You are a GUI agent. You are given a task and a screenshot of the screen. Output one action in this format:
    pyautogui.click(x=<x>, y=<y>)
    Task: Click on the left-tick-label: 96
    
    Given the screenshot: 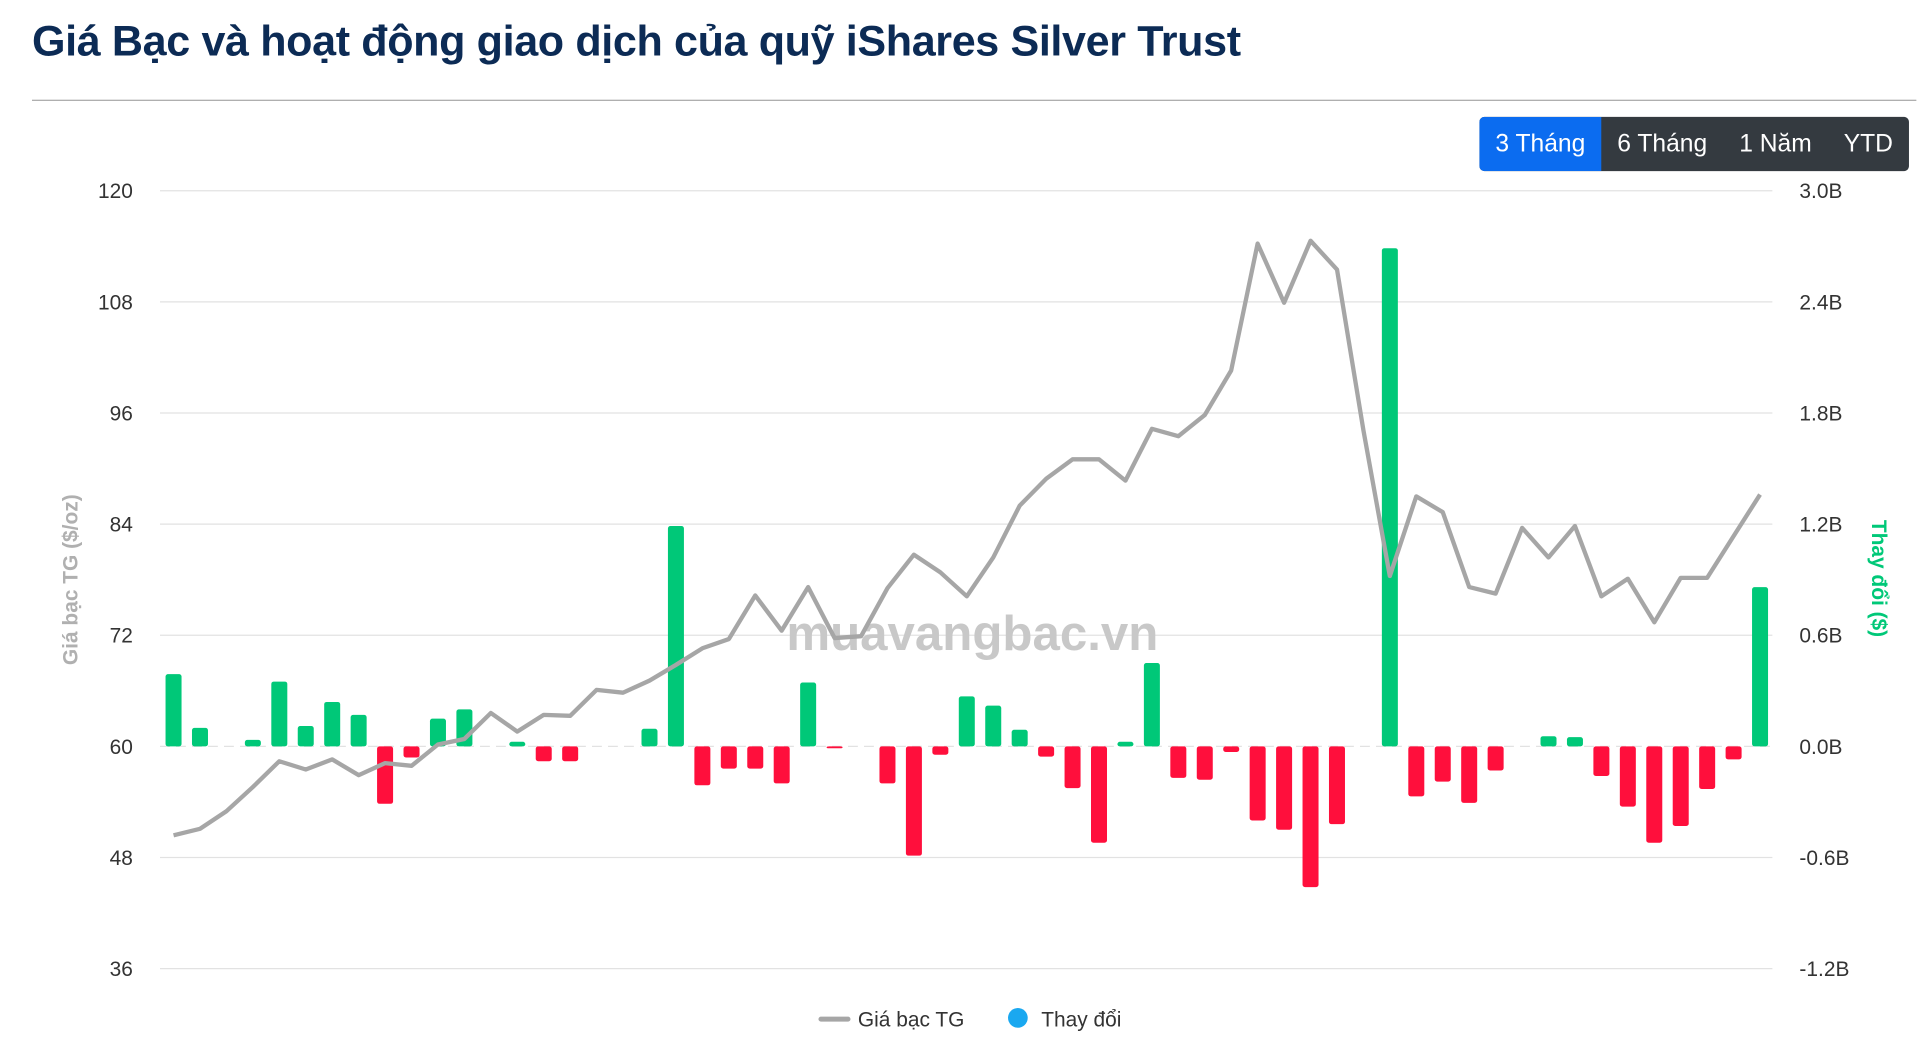 What is the action you would take?
    pyautogui.click(x=121, y=413)
    